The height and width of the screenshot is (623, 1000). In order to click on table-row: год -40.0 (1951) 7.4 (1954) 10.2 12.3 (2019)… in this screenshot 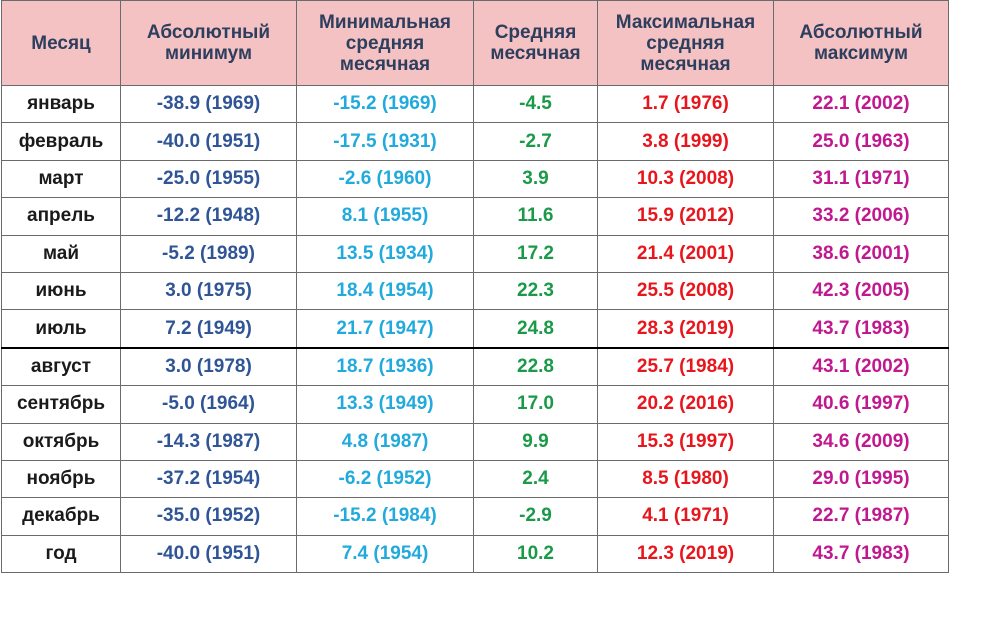, I will do `click(475, 554)`.